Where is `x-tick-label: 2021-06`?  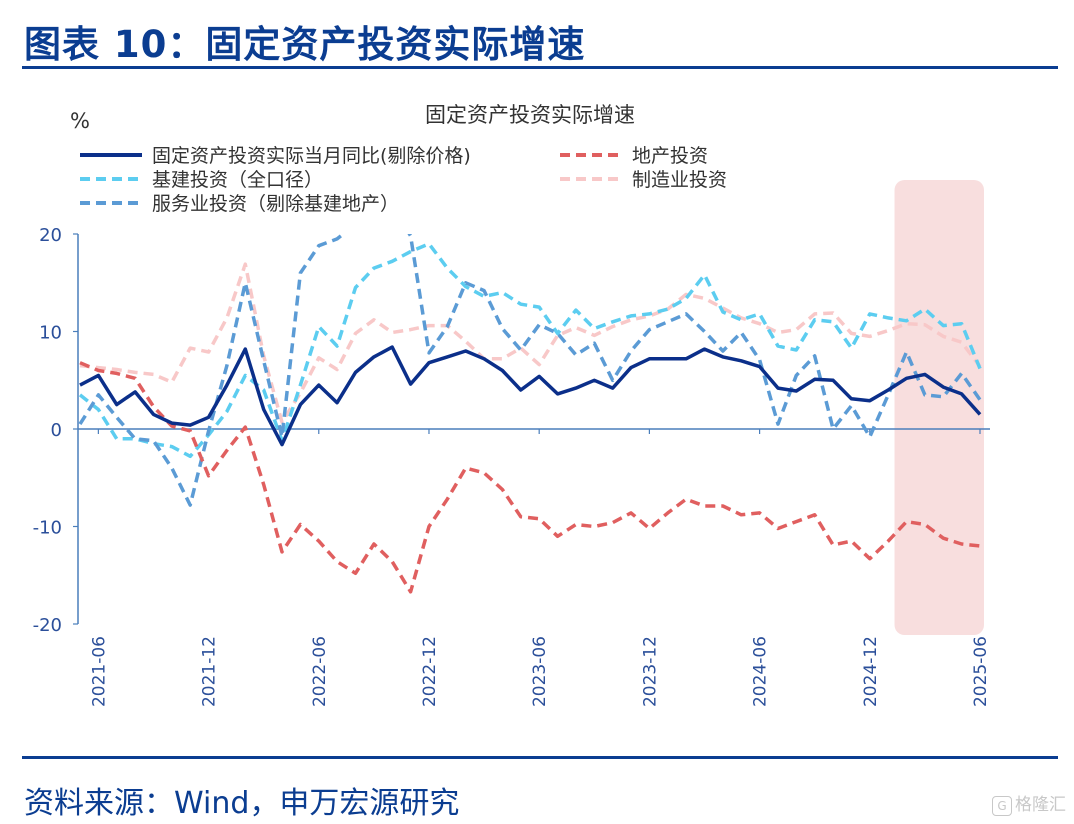 x-tick-label: 2021-06 is located at coordinates (99, 671).